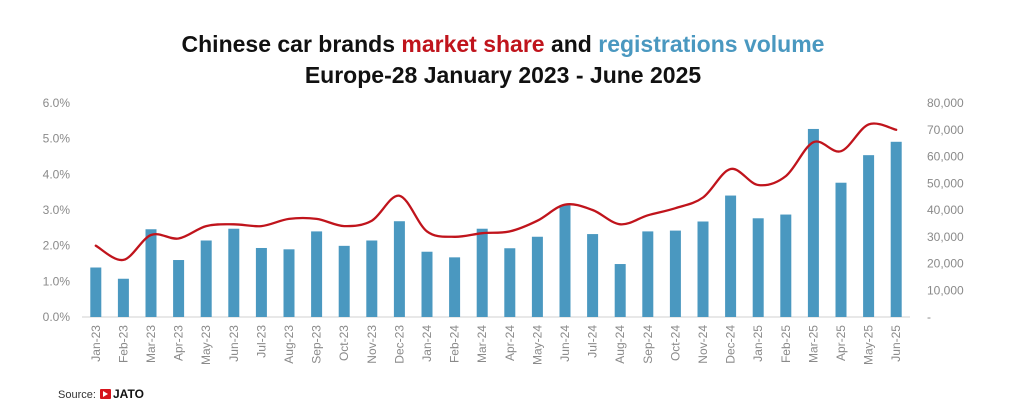 This screenshot has height=407, width=1024. Describe the element at coordinates (510, 343) in the screenshot. I see `x-tick-label: Apr-24` at that location.